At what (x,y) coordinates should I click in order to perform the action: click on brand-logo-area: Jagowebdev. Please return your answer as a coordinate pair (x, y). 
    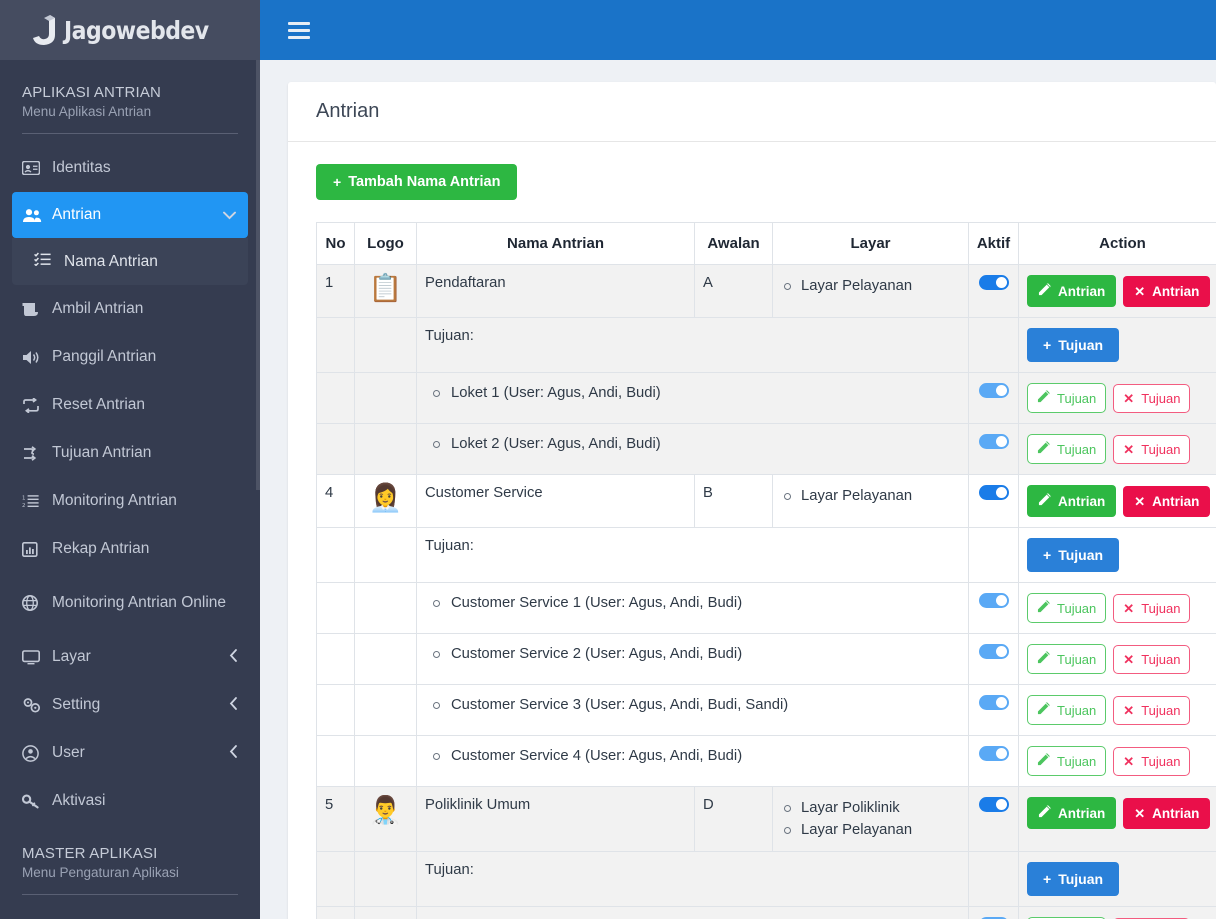
    Looking at the image, I should click on (130, 30).